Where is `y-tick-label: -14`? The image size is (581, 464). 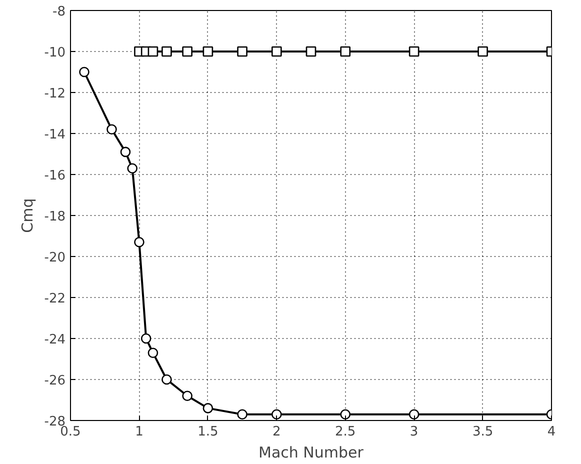
y-tick-label: -14 is located at coordinates (55, 135).